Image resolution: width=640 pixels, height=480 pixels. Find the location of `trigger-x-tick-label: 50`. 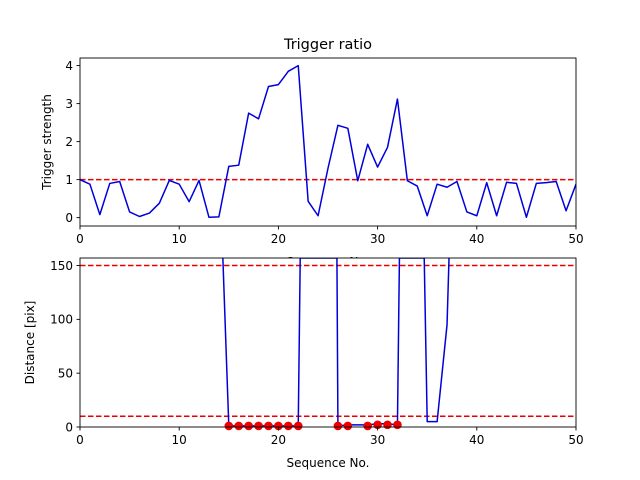

trigger-x-tick-label: 50 is located at coordinates (575, 239).